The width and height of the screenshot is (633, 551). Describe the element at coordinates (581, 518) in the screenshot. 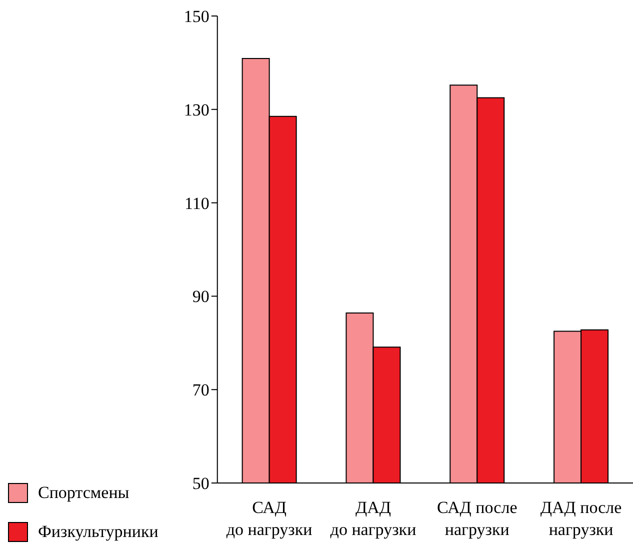

I see `x-tick-label: ДАД после нагрузки` at that location.